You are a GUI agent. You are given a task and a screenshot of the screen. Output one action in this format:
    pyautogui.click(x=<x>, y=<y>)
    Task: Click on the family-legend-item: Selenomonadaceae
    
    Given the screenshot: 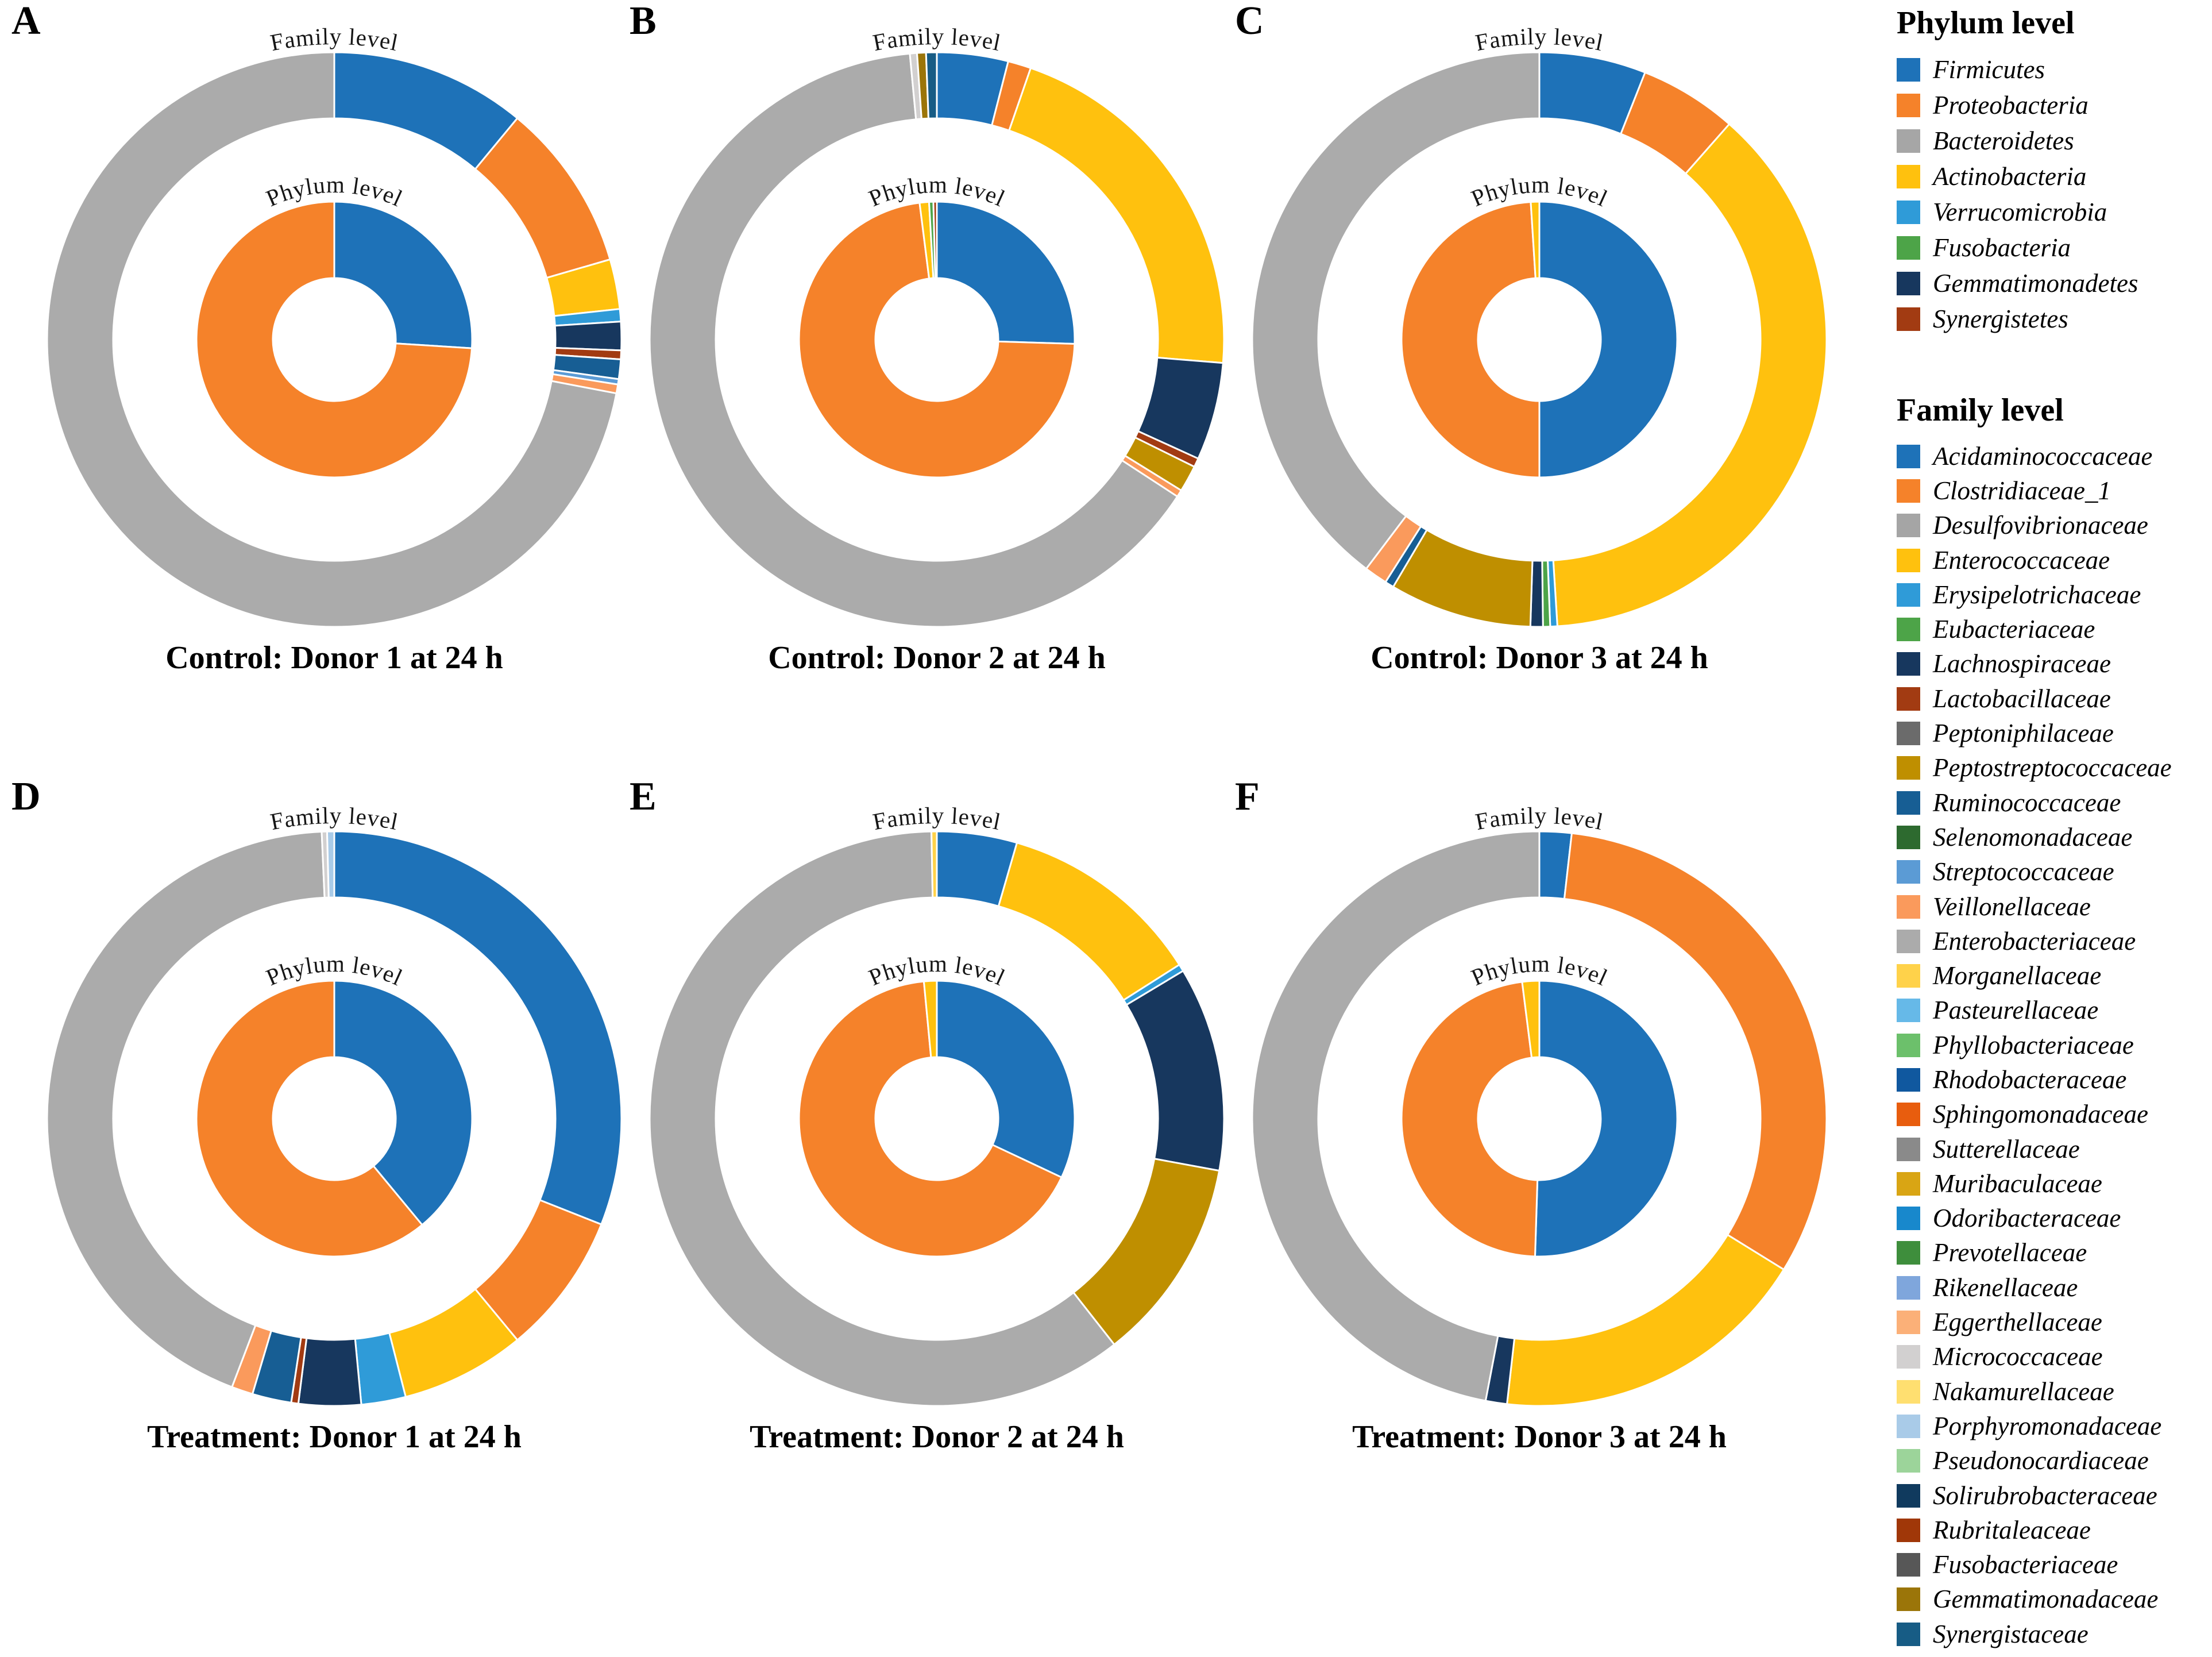 What is the action you would take?
    pyautogui.click(x=2053, y=837)
    